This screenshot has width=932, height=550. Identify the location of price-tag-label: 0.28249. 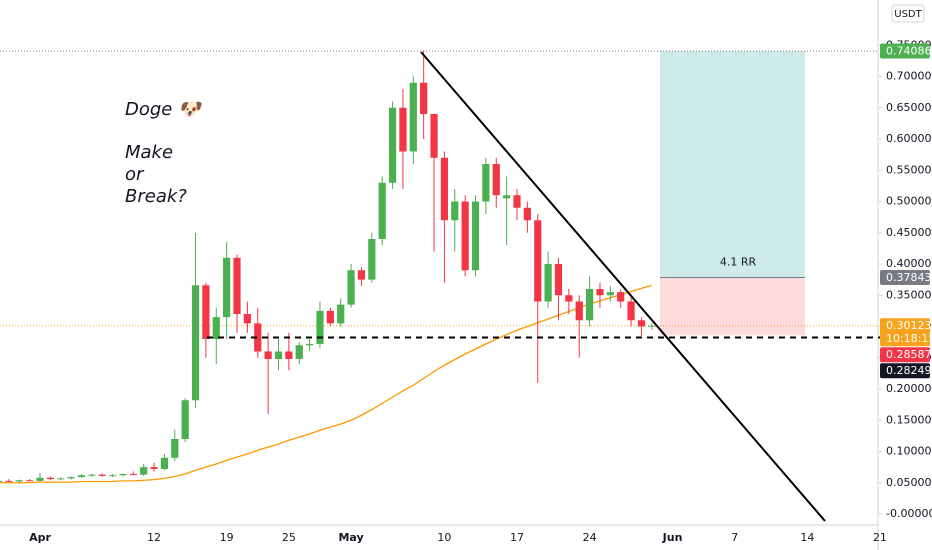
(909, 370).